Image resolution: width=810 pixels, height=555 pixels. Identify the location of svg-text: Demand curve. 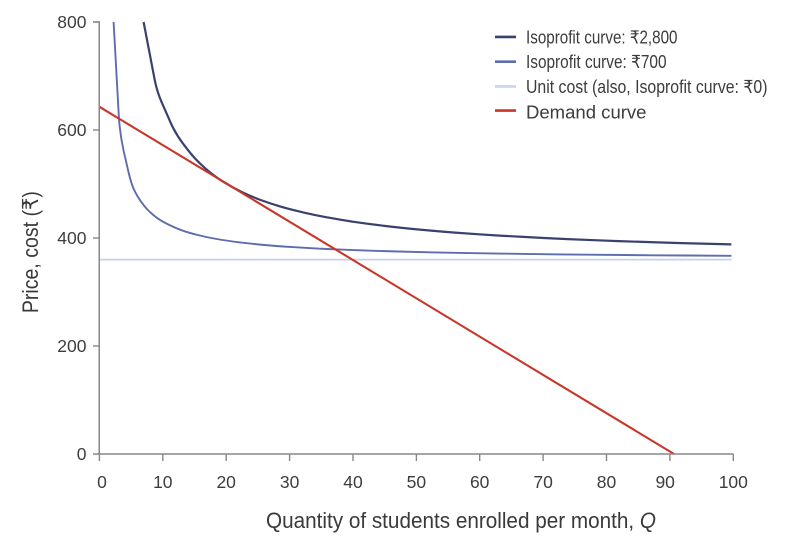
(586, 112).